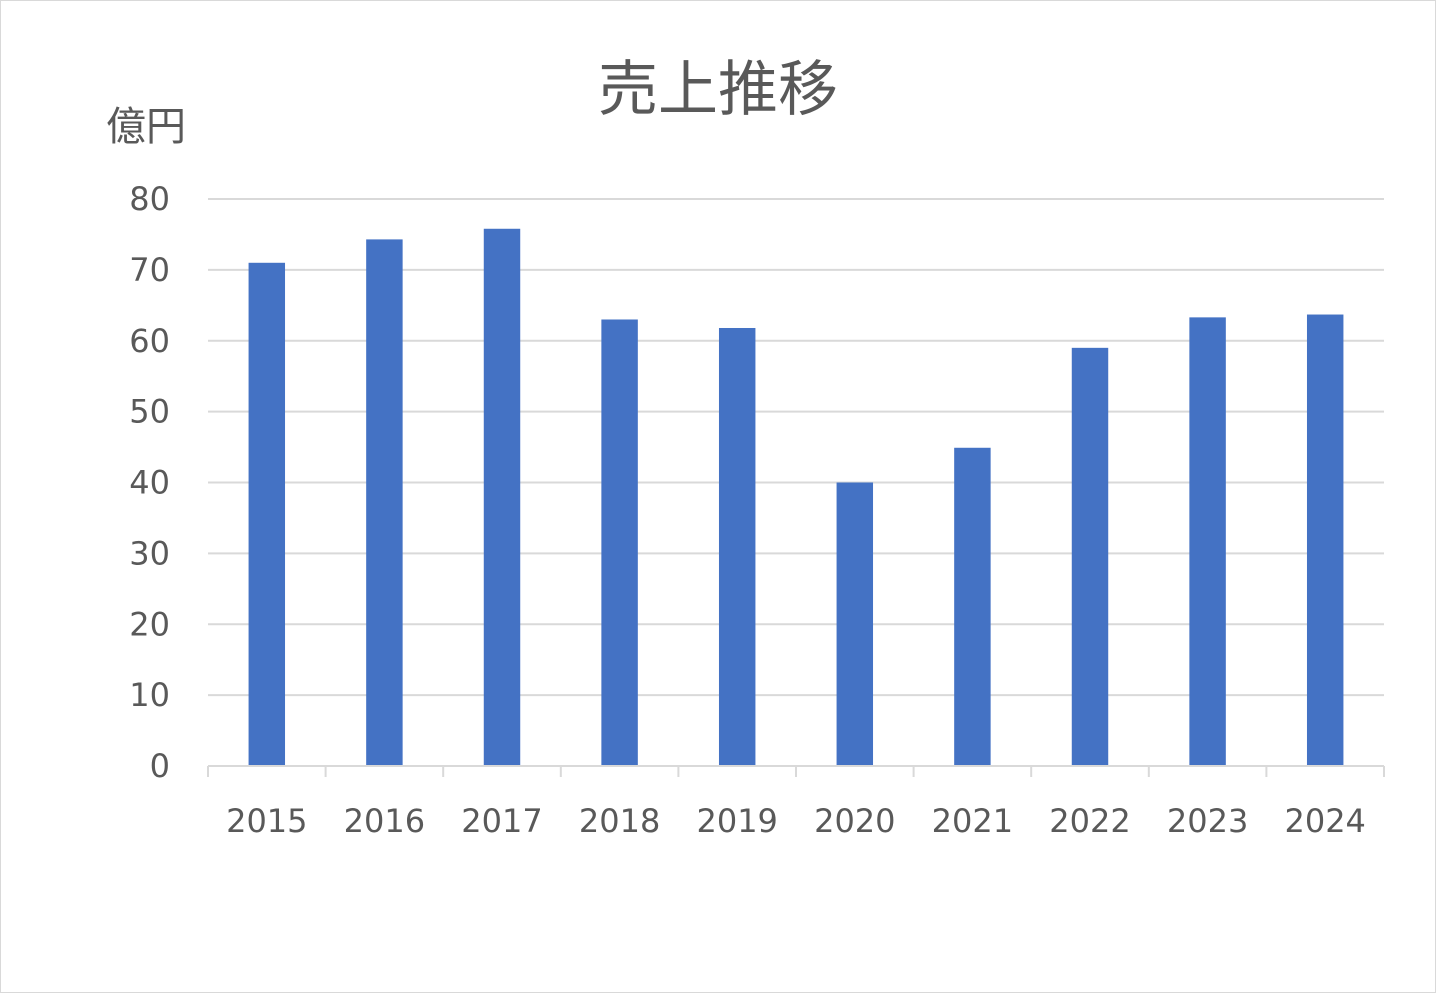 The height and width of the screenshot is (993, 1436). What do you see at coordinates (796, 821) in the screenshot?
I see `x-axis-ticks: 2015 2016 2017 2018 2019 2020 2021 2022 2023 2024` at bounding box center [796, 821].